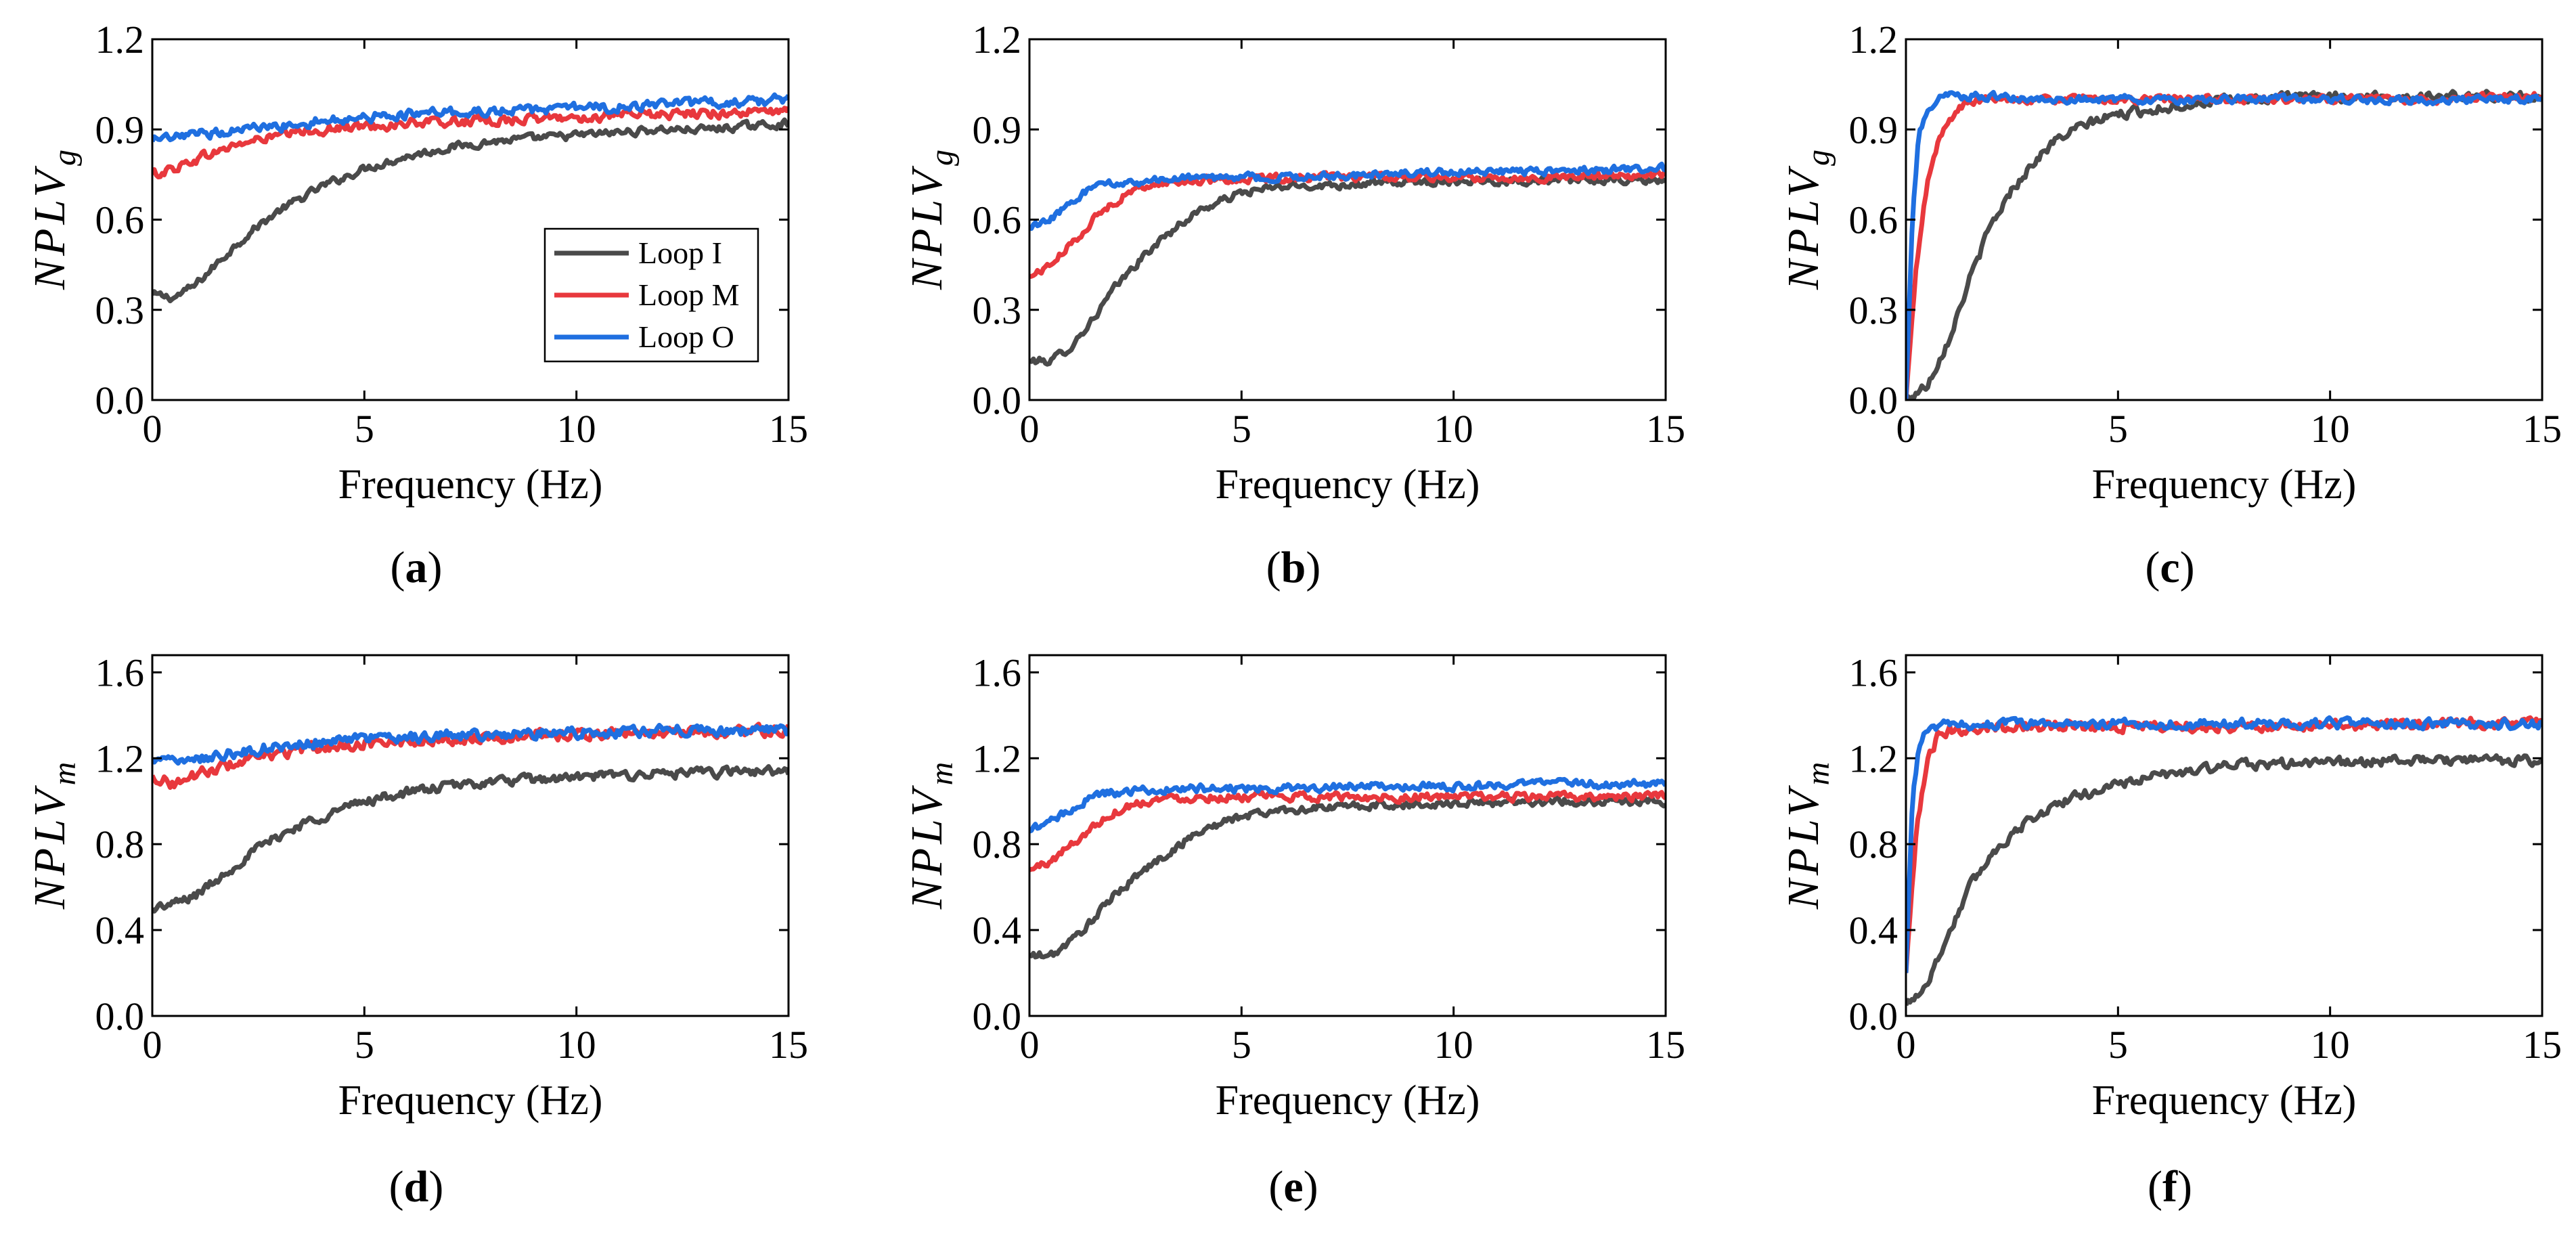  I want to click on panel-letter: f, so click(2170, 1187).